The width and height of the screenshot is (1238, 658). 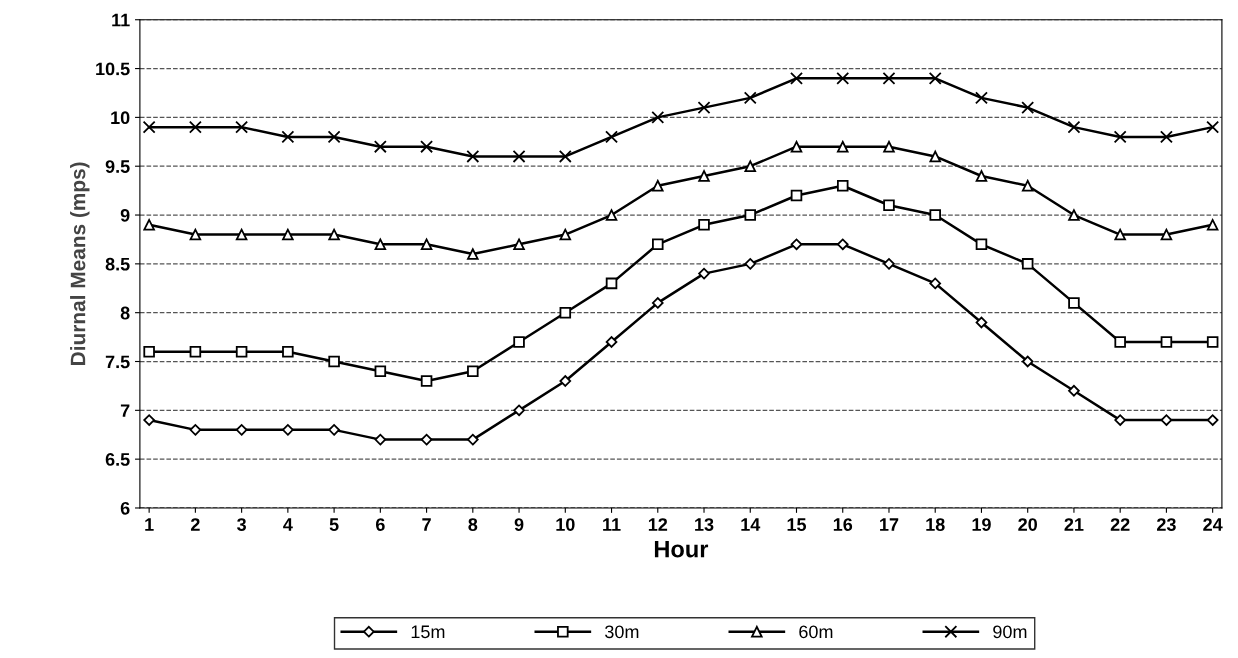 What do you see at coordinates (1166, 524) in the screenshot?
I see `x-tick-label: 23` at bounding box center [1166, 524].